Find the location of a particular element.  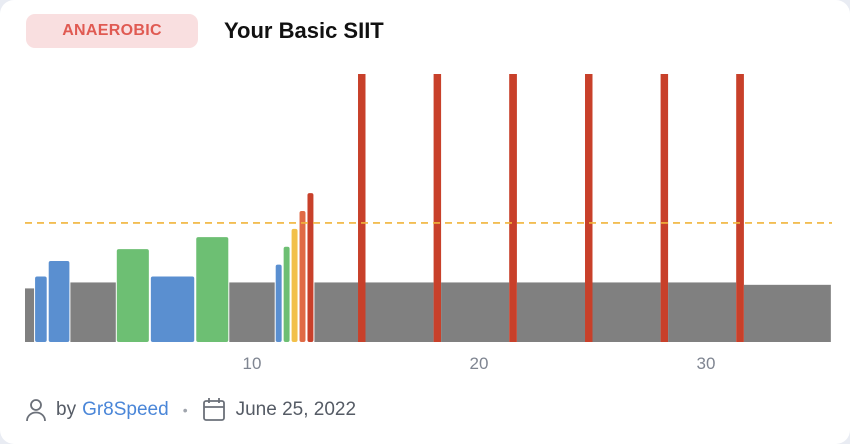

workout-date: June 25, 2022 is located at coordinates (296, 409).